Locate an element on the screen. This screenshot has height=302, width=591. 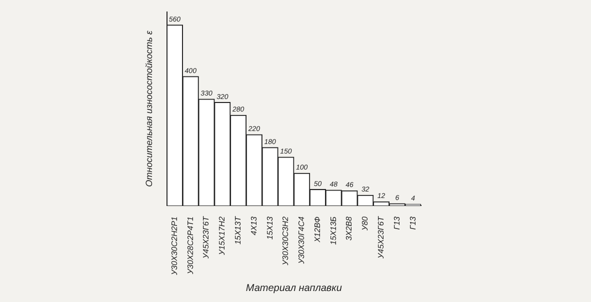
x-tick-label: У30Х30Г4С4 is located at coordinates (301, 240).